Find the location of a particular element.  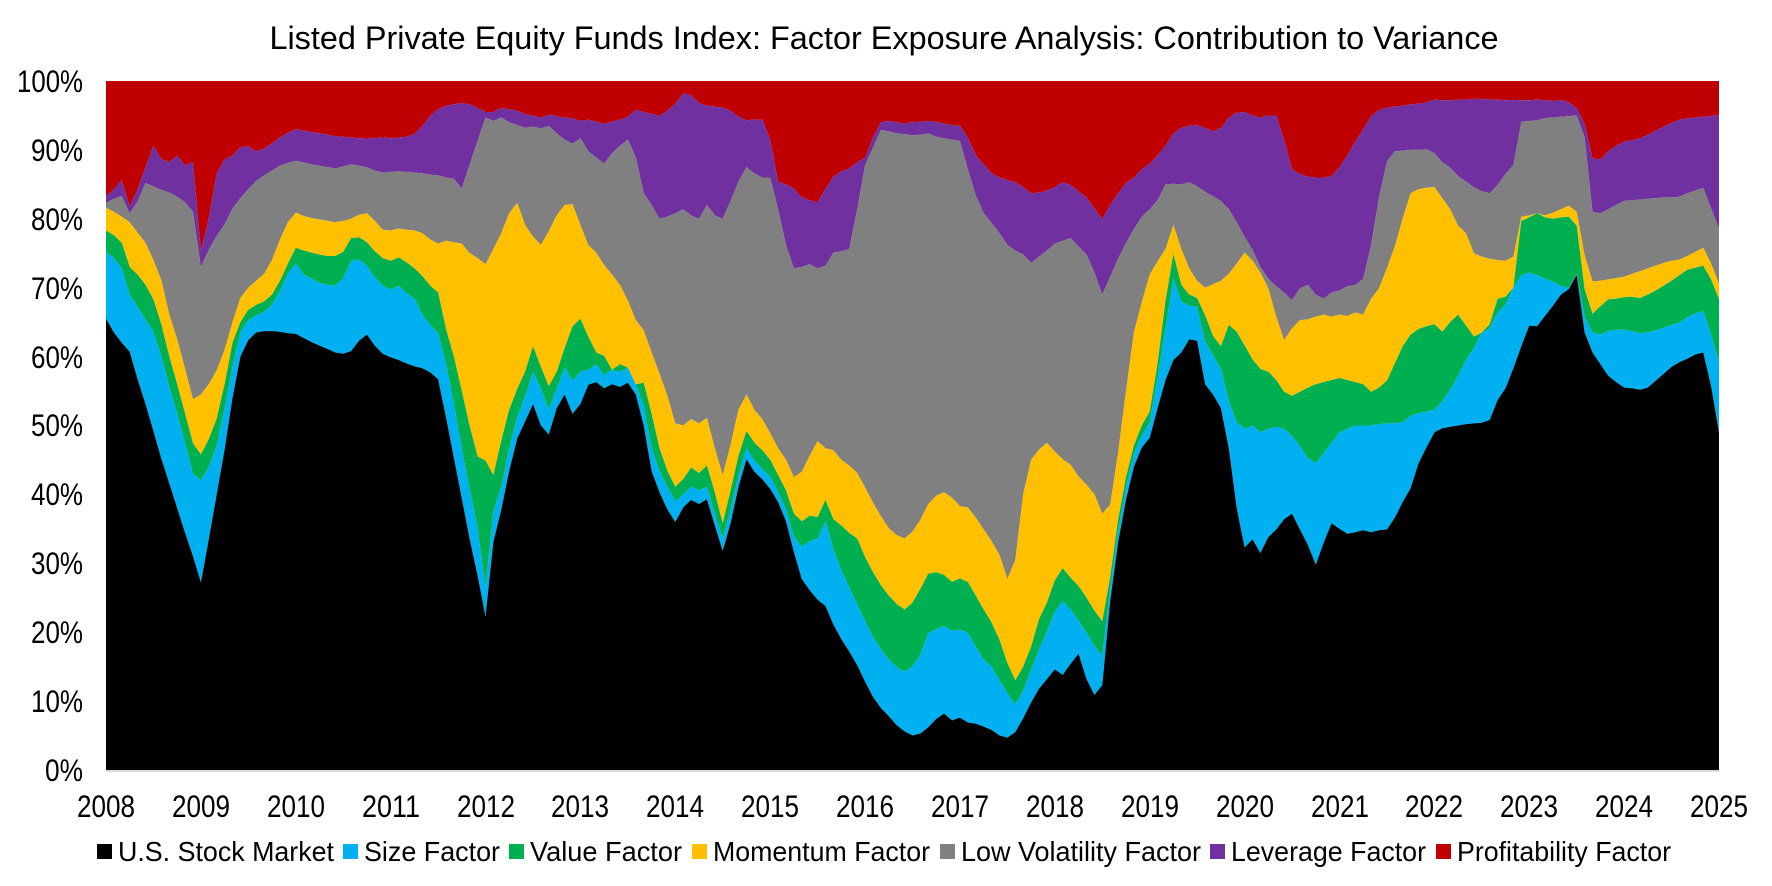

svg-text: Leverage Factor is located at coordinates (1328, 851).